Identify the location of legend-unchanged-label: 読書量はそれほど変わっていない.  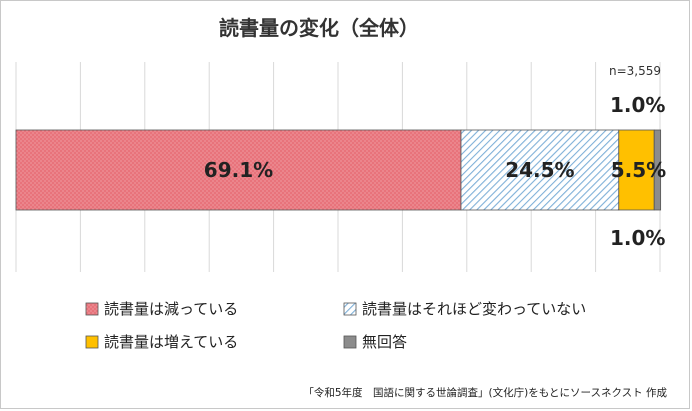
(474, 309).